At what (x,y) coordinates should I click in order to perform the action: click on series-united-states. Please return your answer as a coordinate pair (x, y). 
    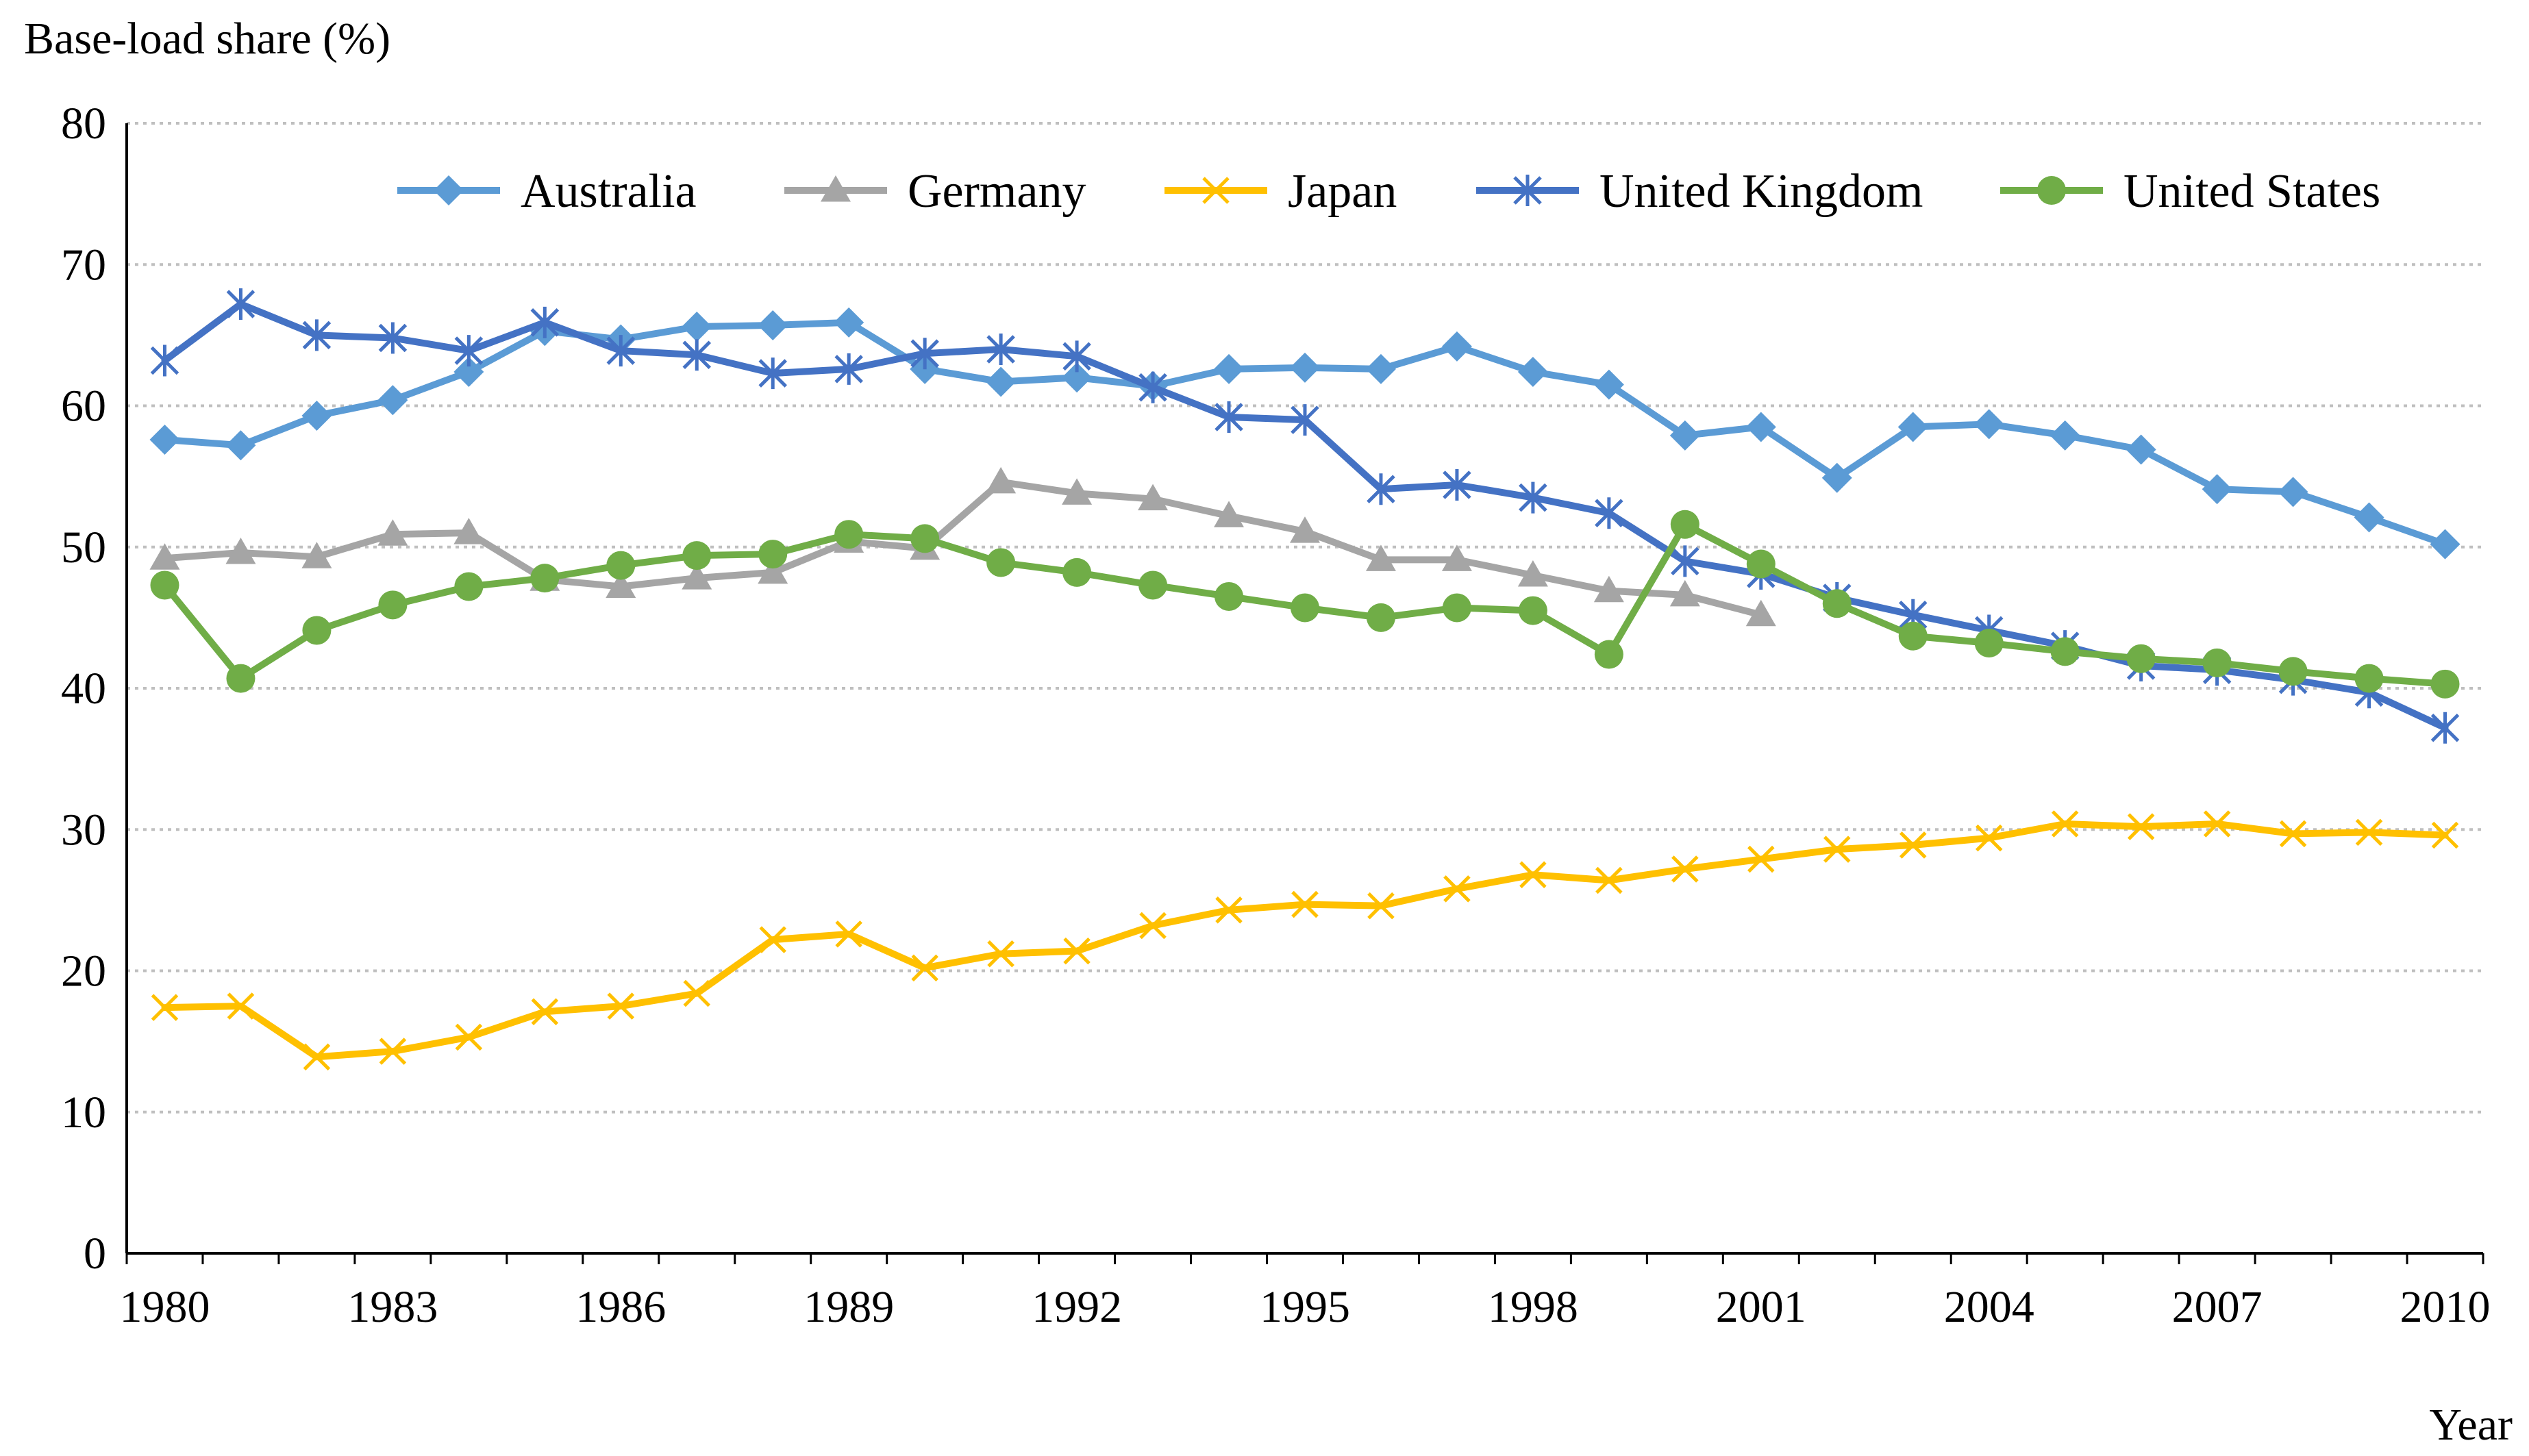
    Looking at the image, I should click on (1305, 604).